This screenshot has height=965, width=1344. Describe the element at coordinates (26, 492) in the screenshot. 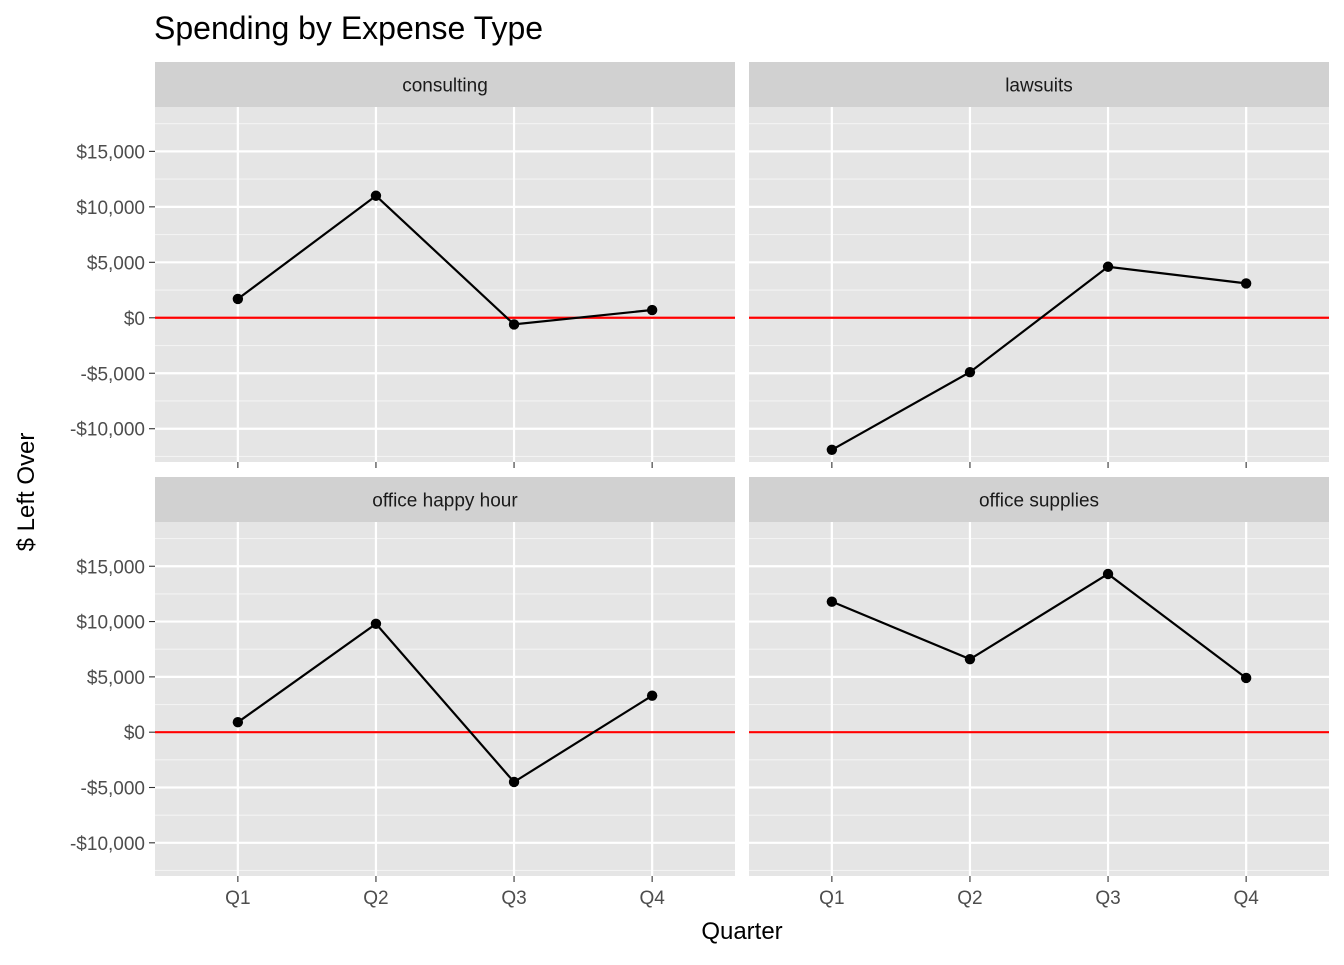

I see `y-axis-title: $ Left Over` at that location.